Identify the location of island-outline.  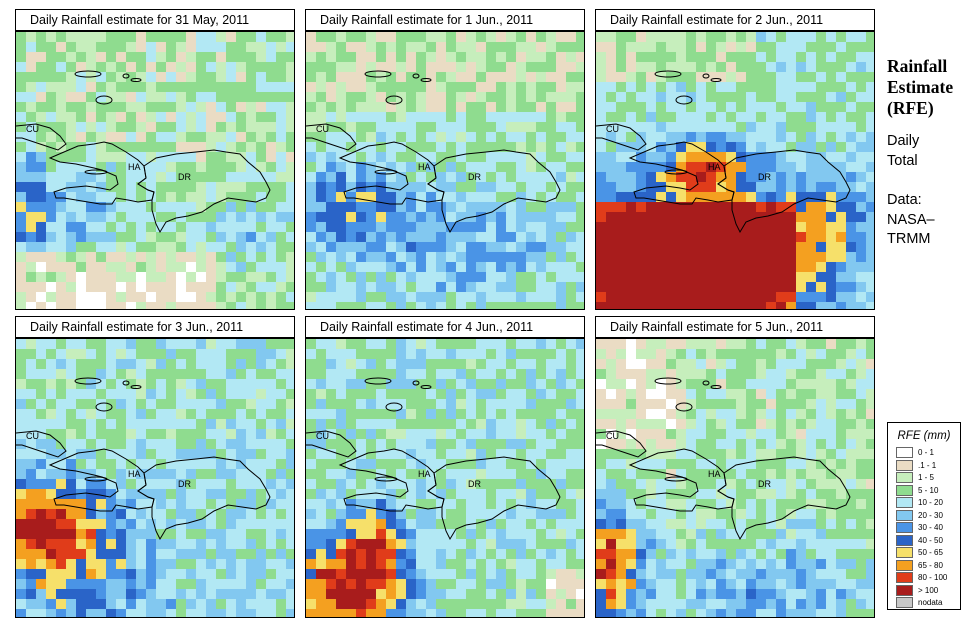
(136, 387).